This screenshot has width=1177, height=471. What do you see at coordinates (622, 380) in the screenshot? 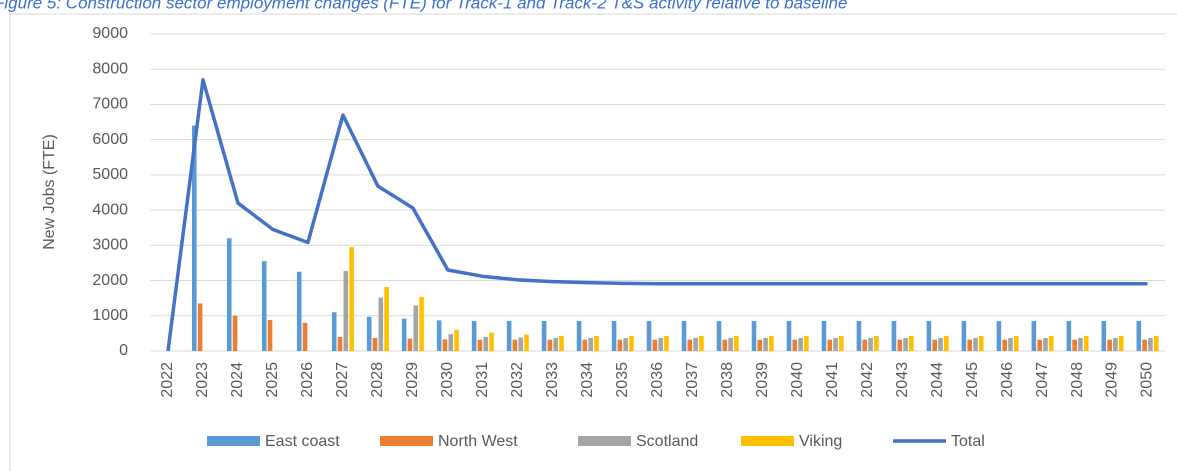
I see `x-tick-label: 2035` at bounding box center [622, 380].